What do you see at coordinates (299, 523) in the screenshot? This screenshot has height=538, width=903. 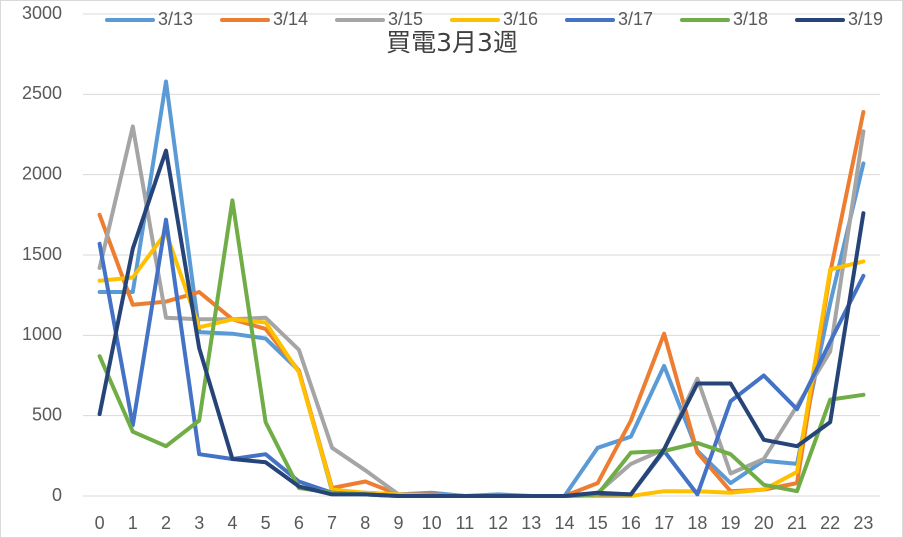 I see `x-tick-label: 6` at bounding box center [299, 523].